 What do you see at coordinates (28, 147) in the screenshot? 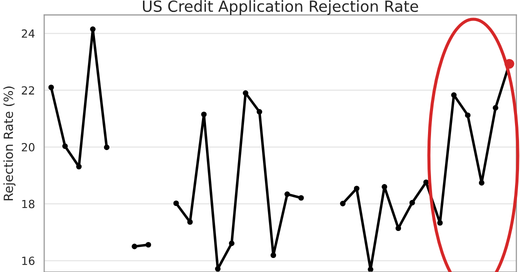
I see `y-tick-label: 20` at bounding box center [28, 147].